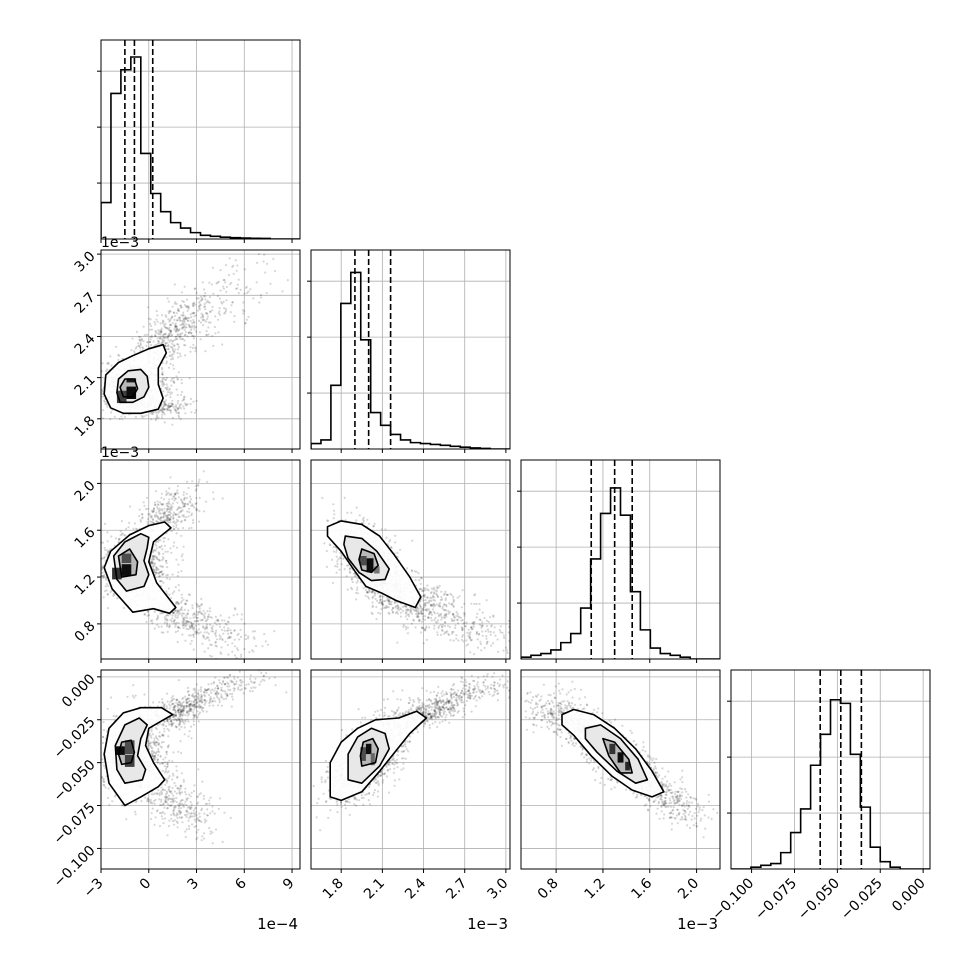  I want to click on y-exponent-label: 1e−3, so click(120, 243).